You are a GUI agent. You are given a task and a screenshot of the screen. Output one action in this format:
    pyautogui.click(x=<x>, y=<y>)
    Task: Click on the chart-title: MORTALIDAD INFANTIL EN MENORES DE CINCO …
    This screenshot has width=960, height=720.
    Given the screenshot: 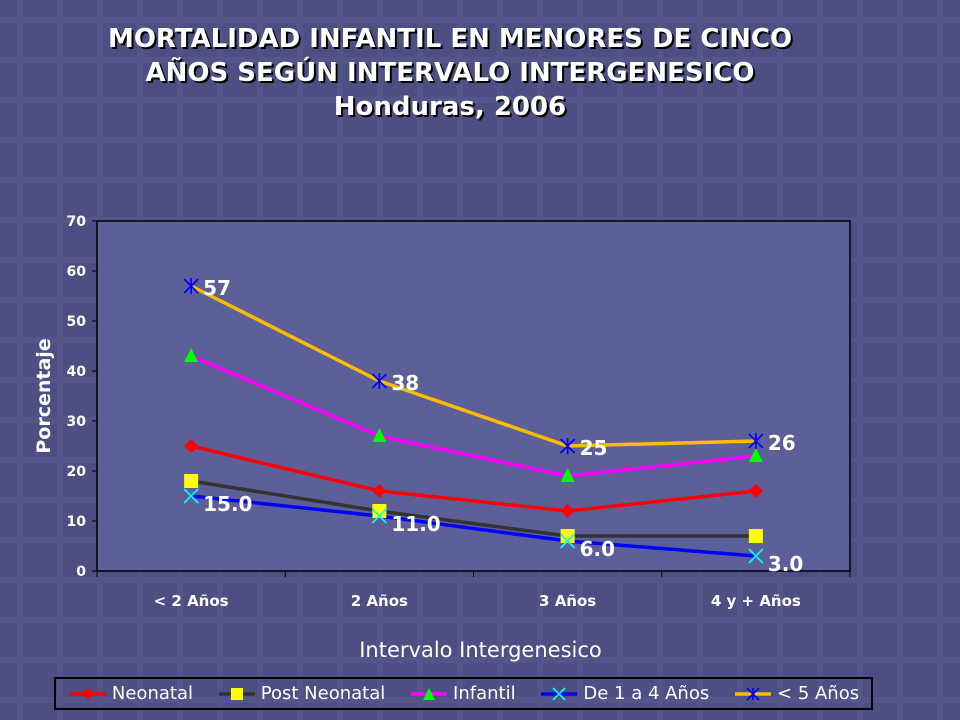 What is the action you would take?
    pyautogui.click(x=450, y=73)
    